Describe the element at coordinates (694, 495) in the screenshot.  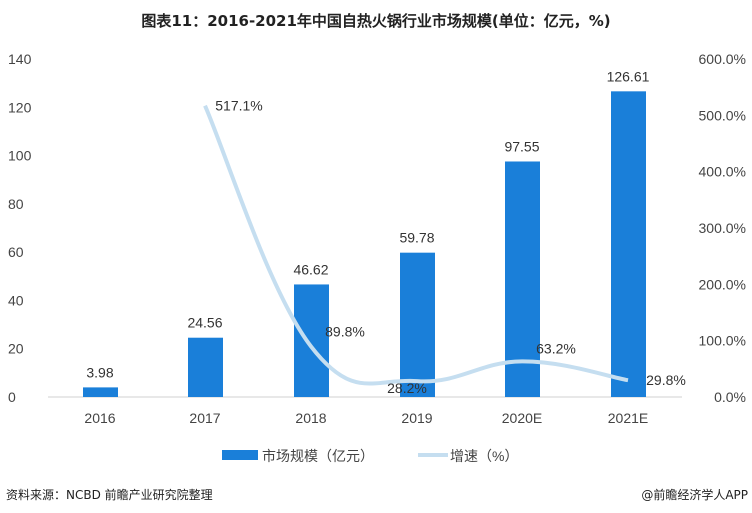
I see `credit: @前瞻经济学人APP` at that location.